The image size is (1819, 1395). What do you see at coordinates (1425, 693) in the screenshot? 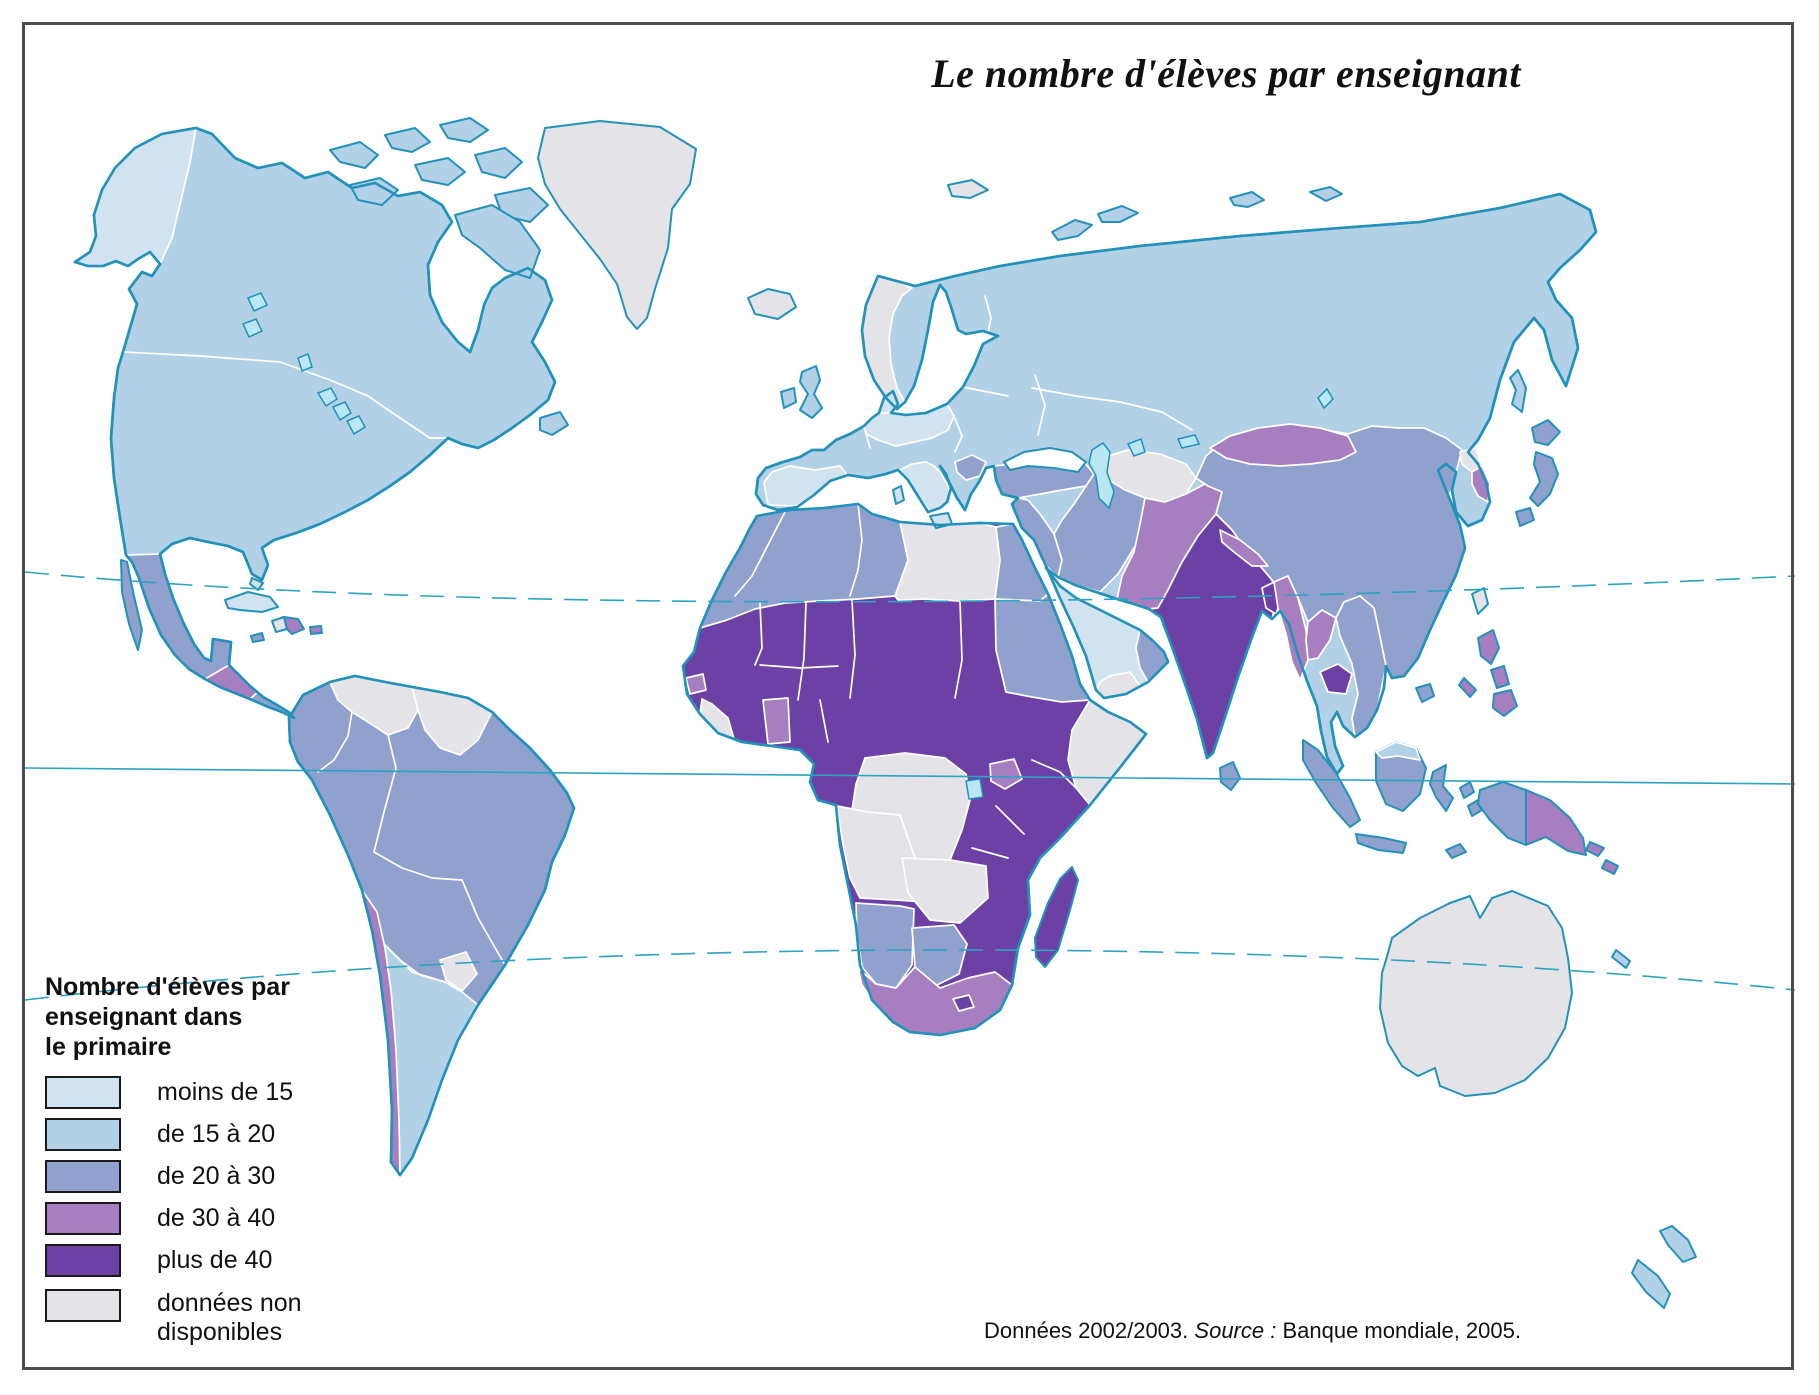
I see `region-hainan` at bounding box center [1425, 693].